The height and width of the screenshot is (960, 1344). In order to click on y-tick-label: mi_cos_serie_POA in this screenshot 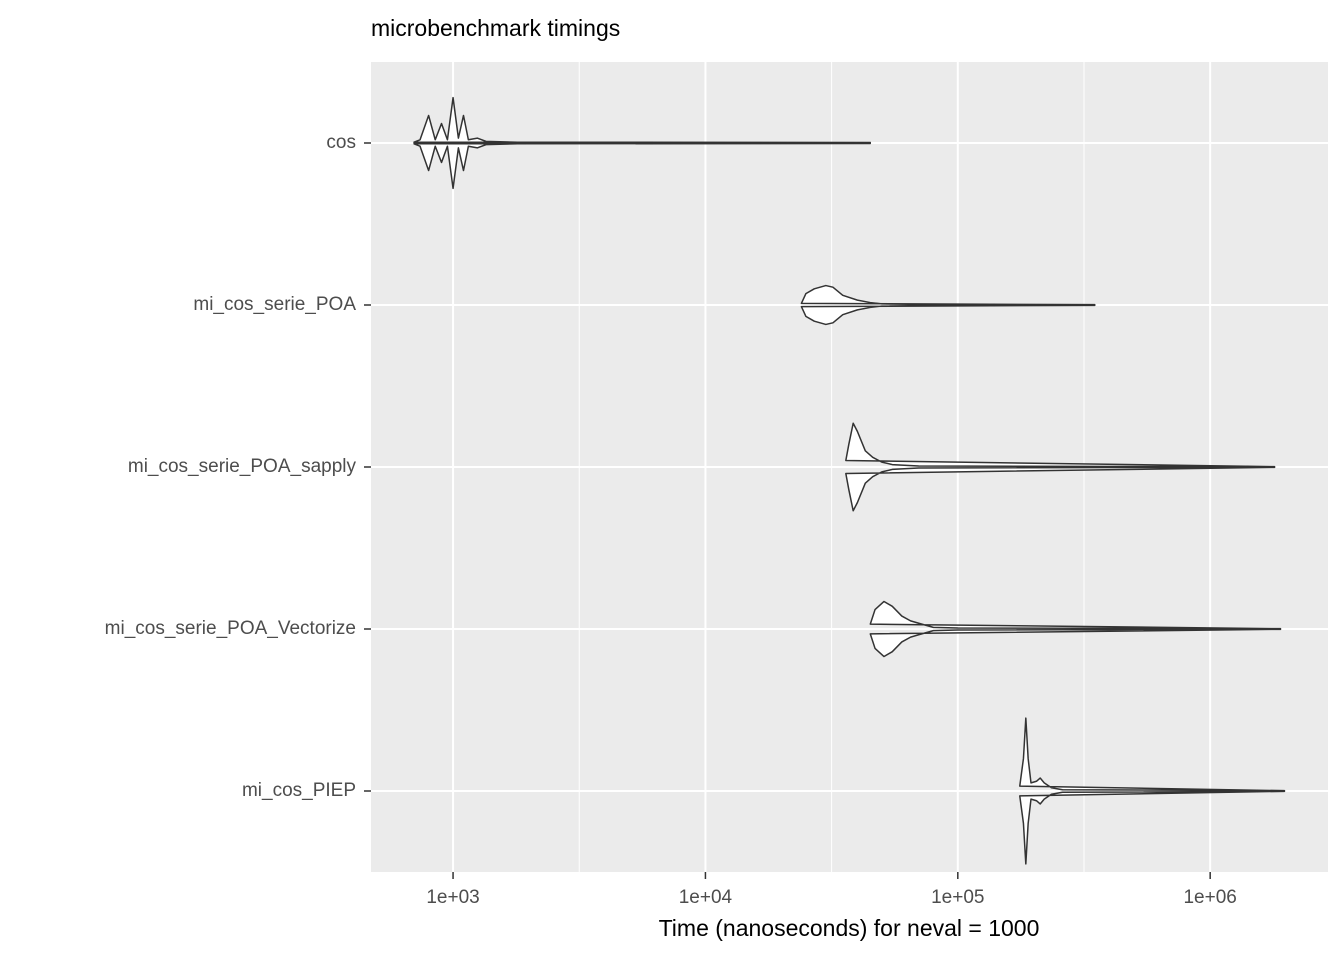, I will do `click(274, 304)`.